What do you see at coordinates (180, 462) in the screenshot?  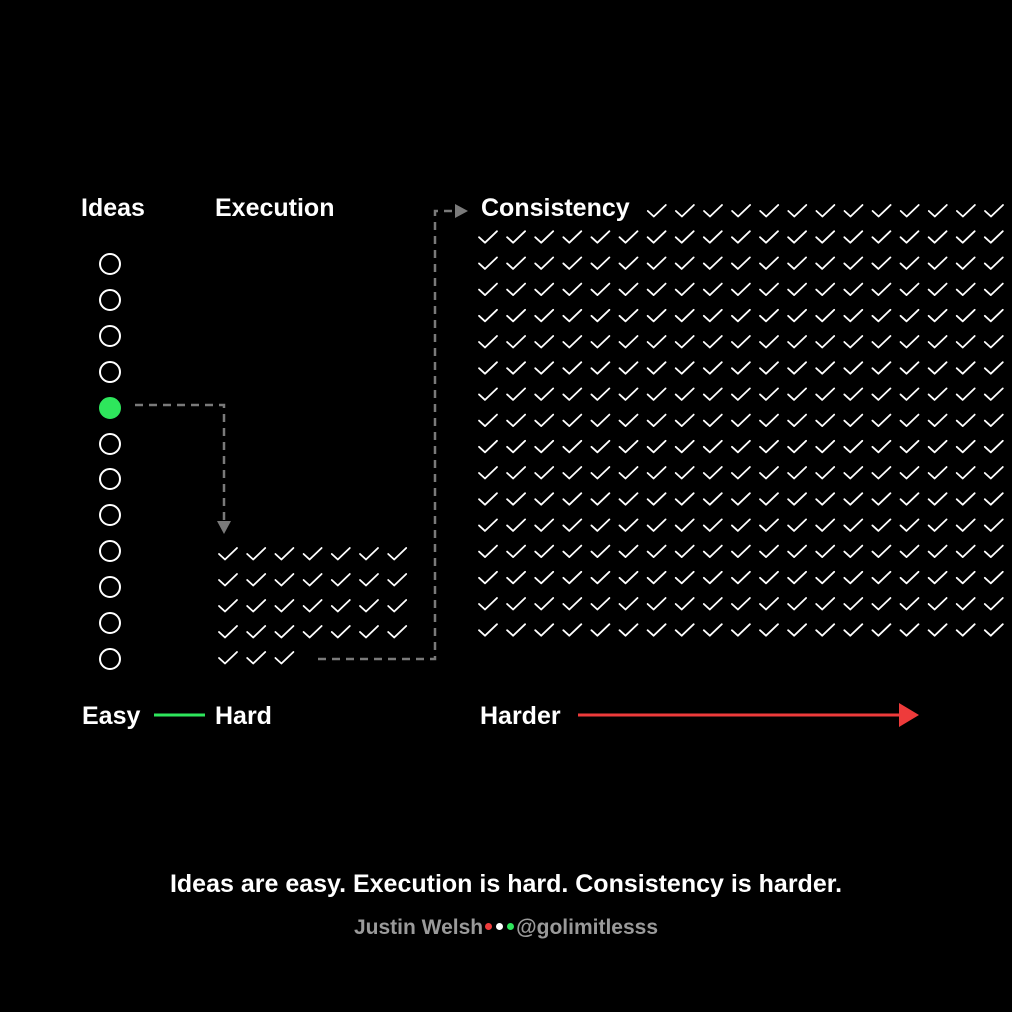 I see `ideas-to-execution-connector` at bounding box center [180, 462].